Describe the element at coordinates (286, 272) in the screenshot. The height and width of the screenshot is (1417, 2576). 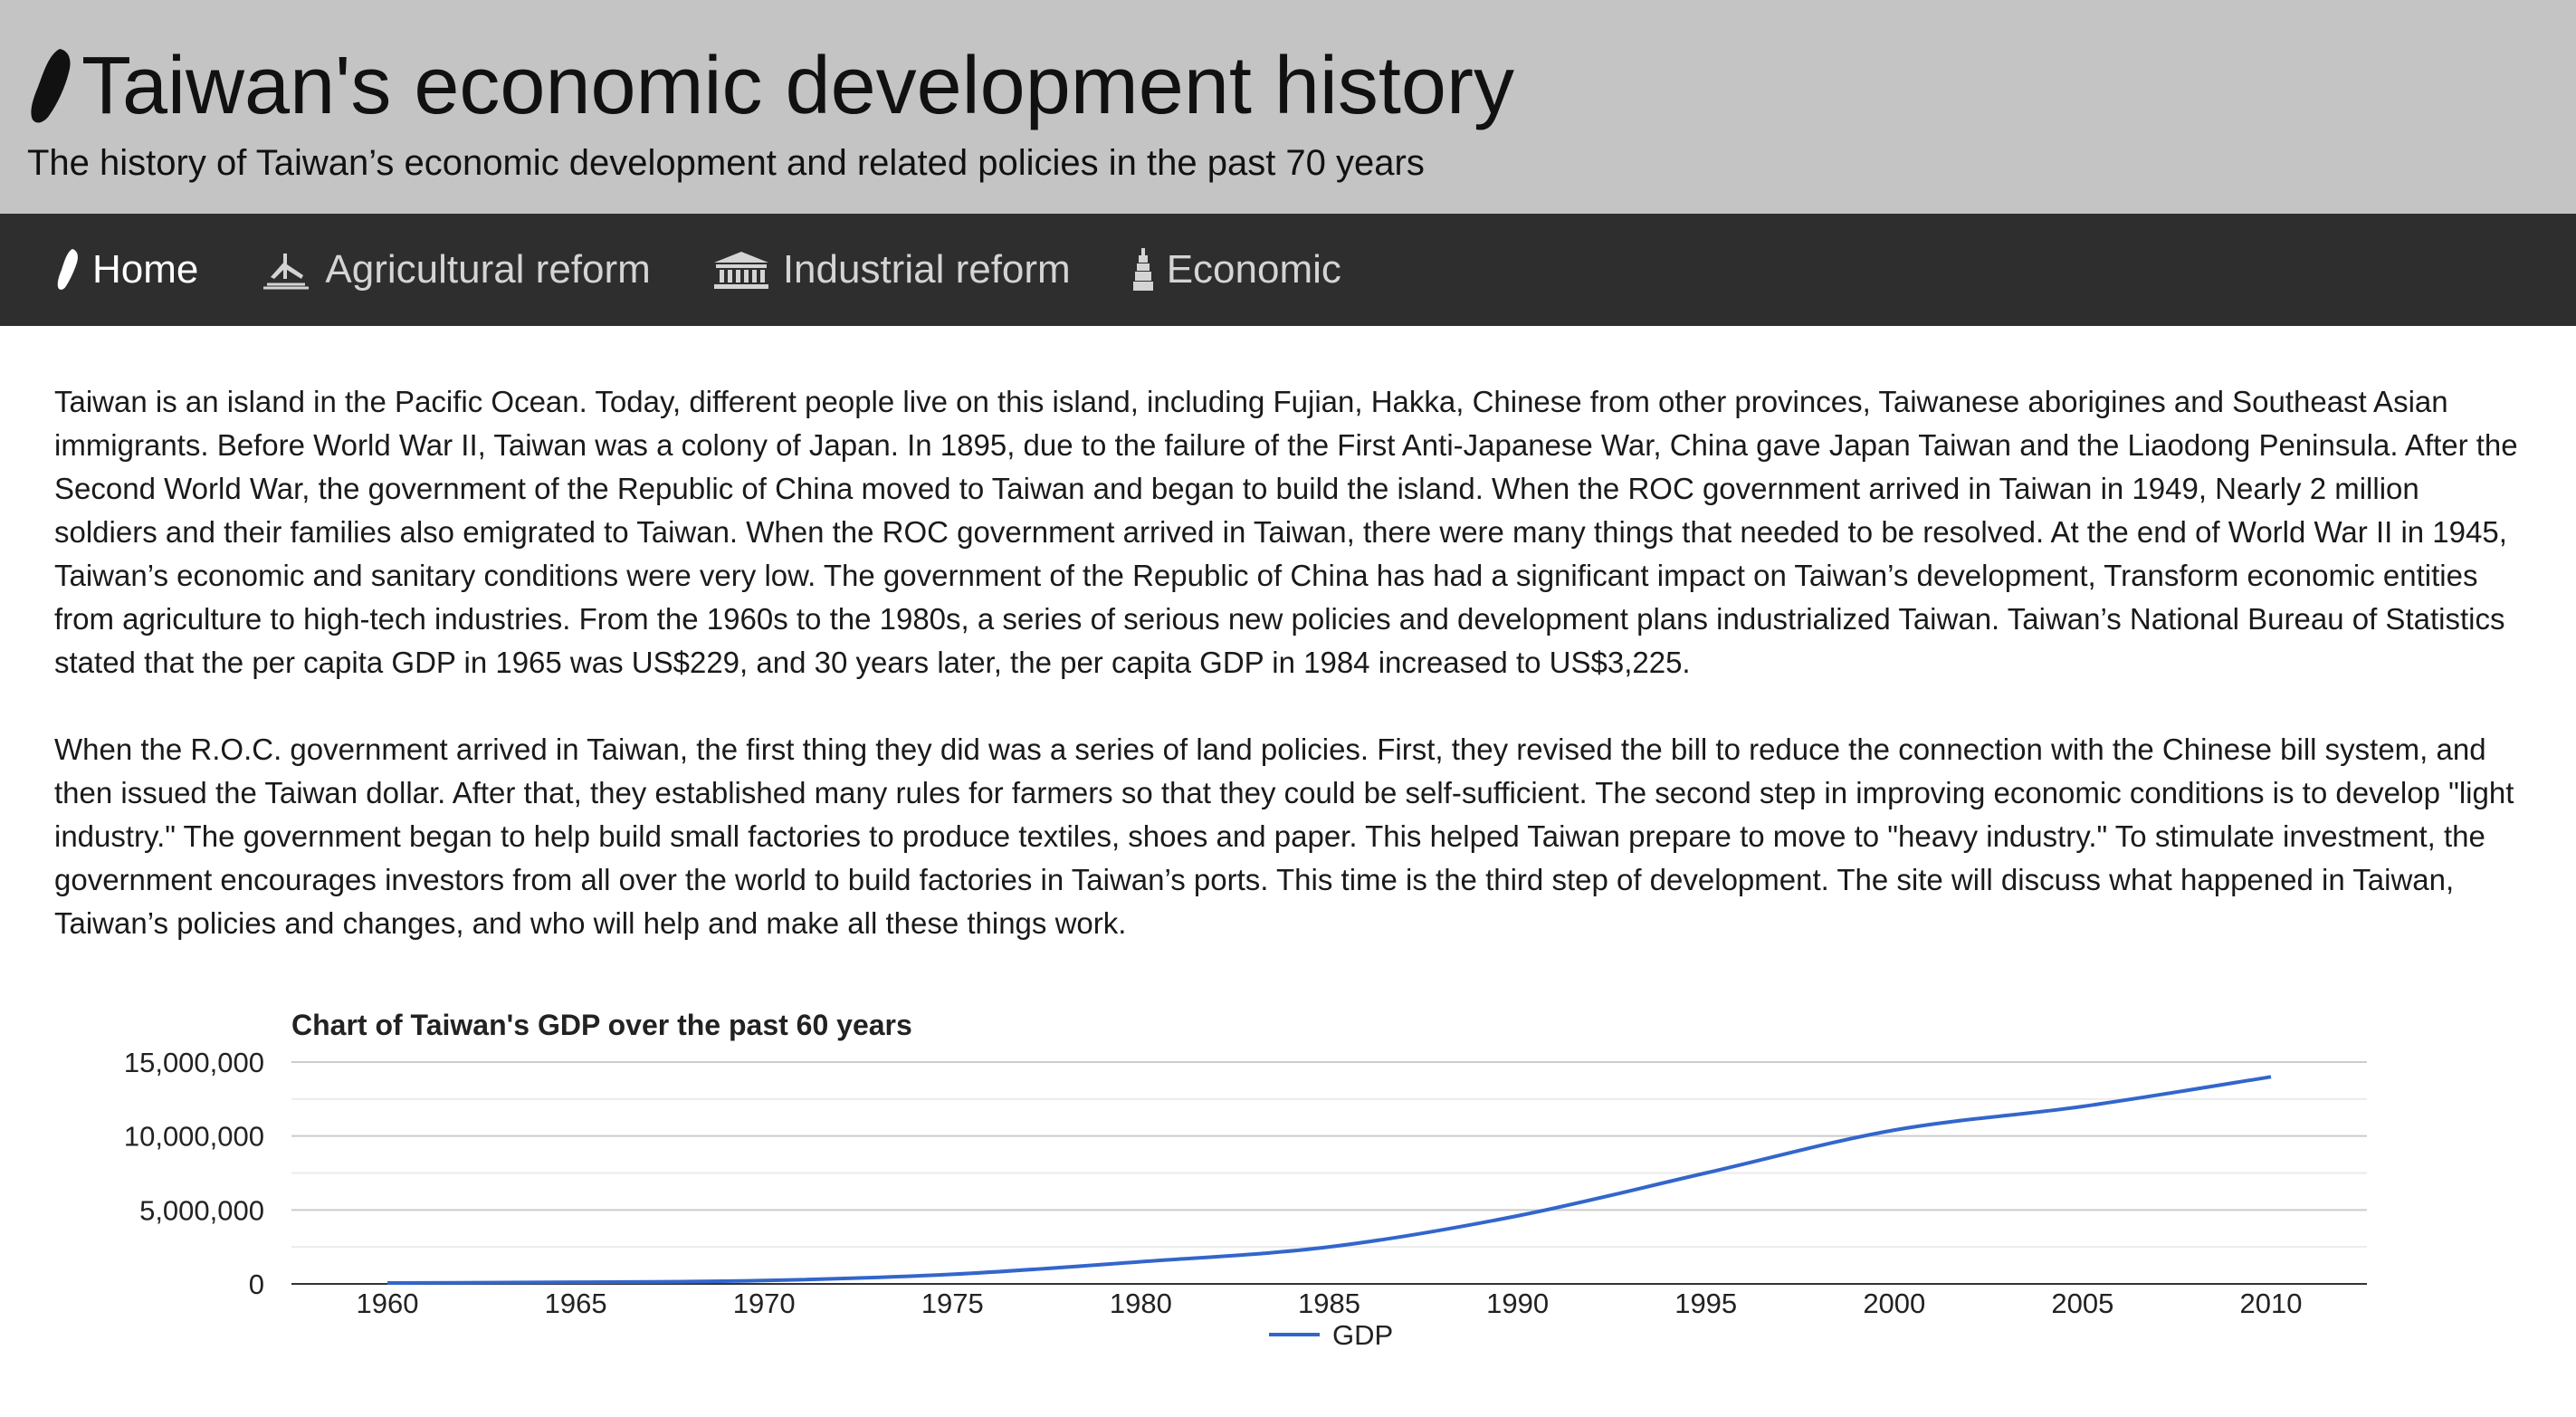
I see `farmer-icon` at that location.